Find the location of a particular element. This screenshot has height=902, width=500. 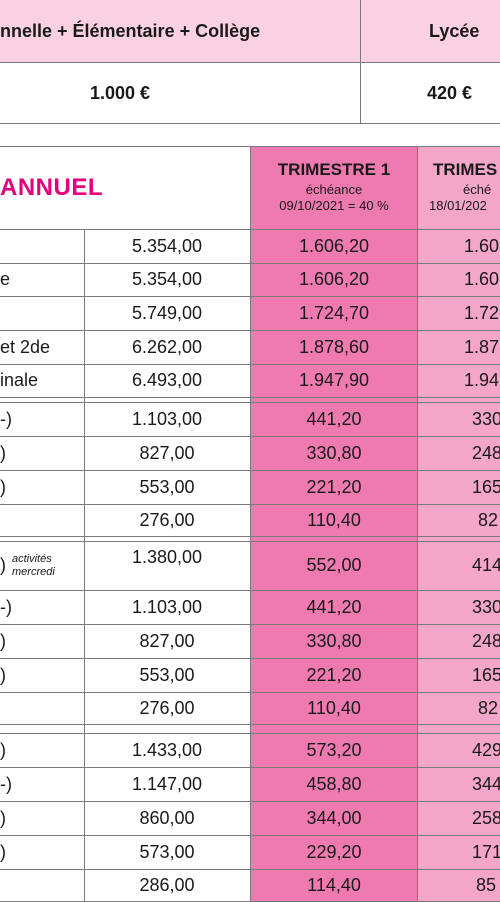

trimestre1-amount: 229,20 is located at coordinates (334, 851).